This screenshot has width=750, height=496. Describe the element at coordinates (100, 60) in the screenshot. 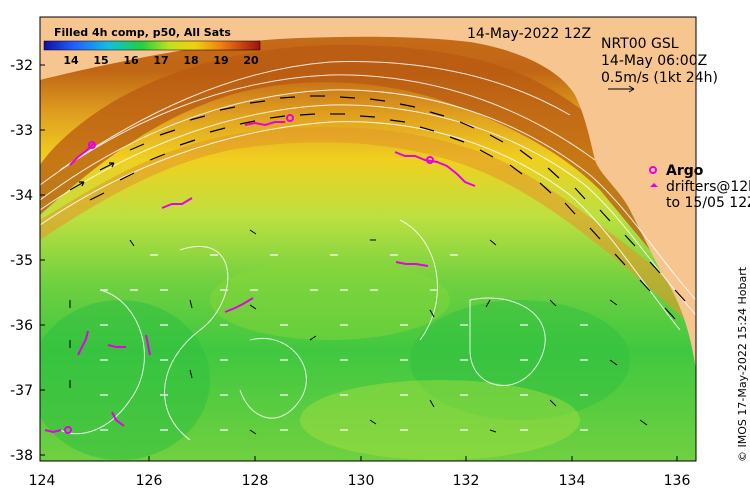

I see `colorbar-tick: 15` at that location.